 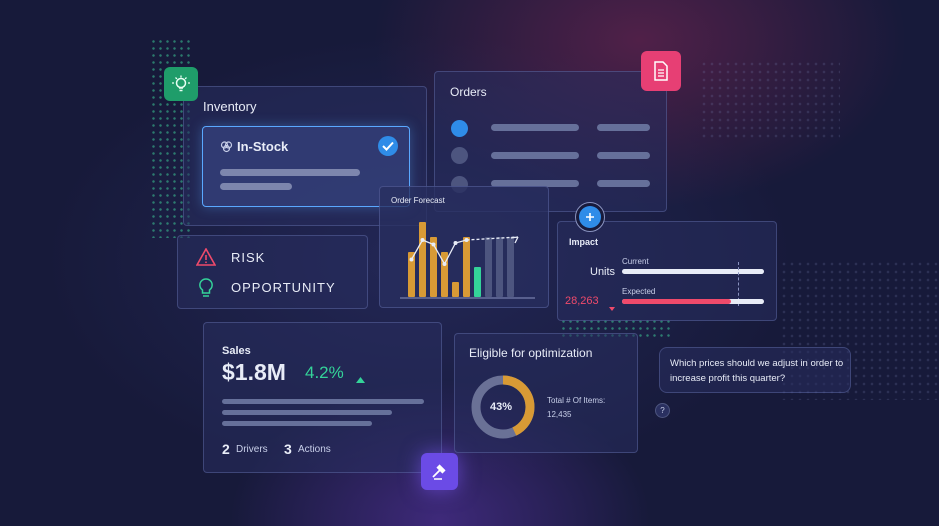 I want to click on dot-pattern-topright, so click(x=770, y=100).